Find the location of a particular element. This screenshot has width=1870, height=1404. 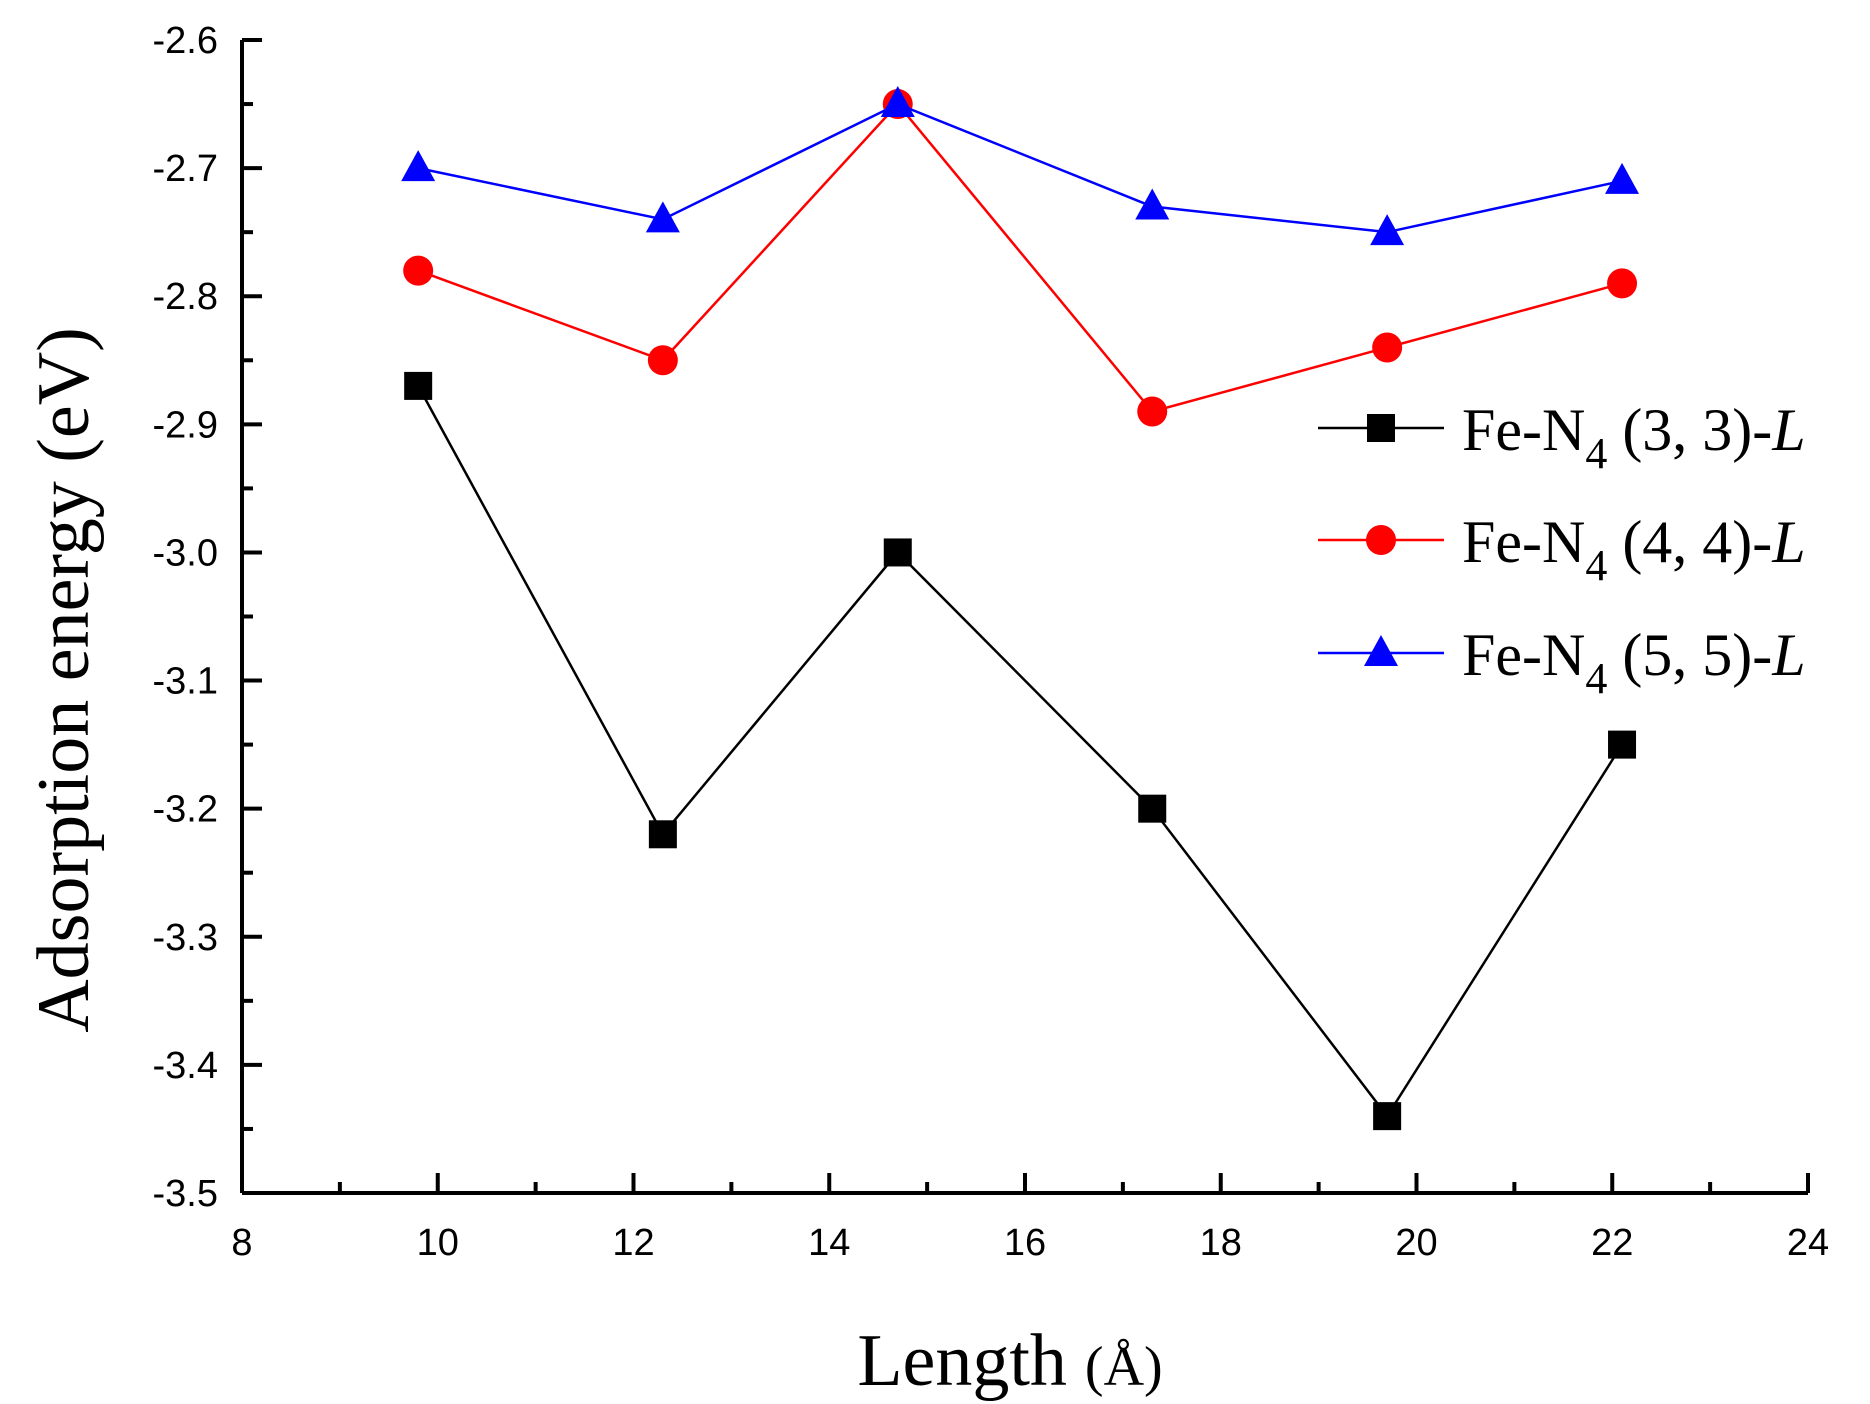

x-tick-label: 16 is located at coordinates (1025, 1243).